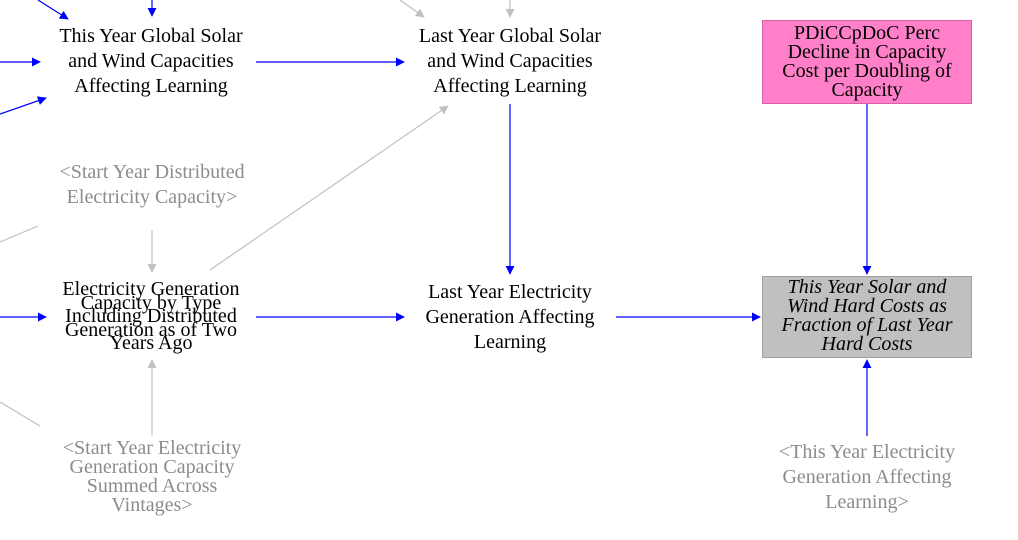 The image size is (1018, 540). What do you see at coordinates (329, 188) in the screenshot?
I see `arrow-gray-gen-capacity-to-last-year-capacities` at bounding box center [329, 188].